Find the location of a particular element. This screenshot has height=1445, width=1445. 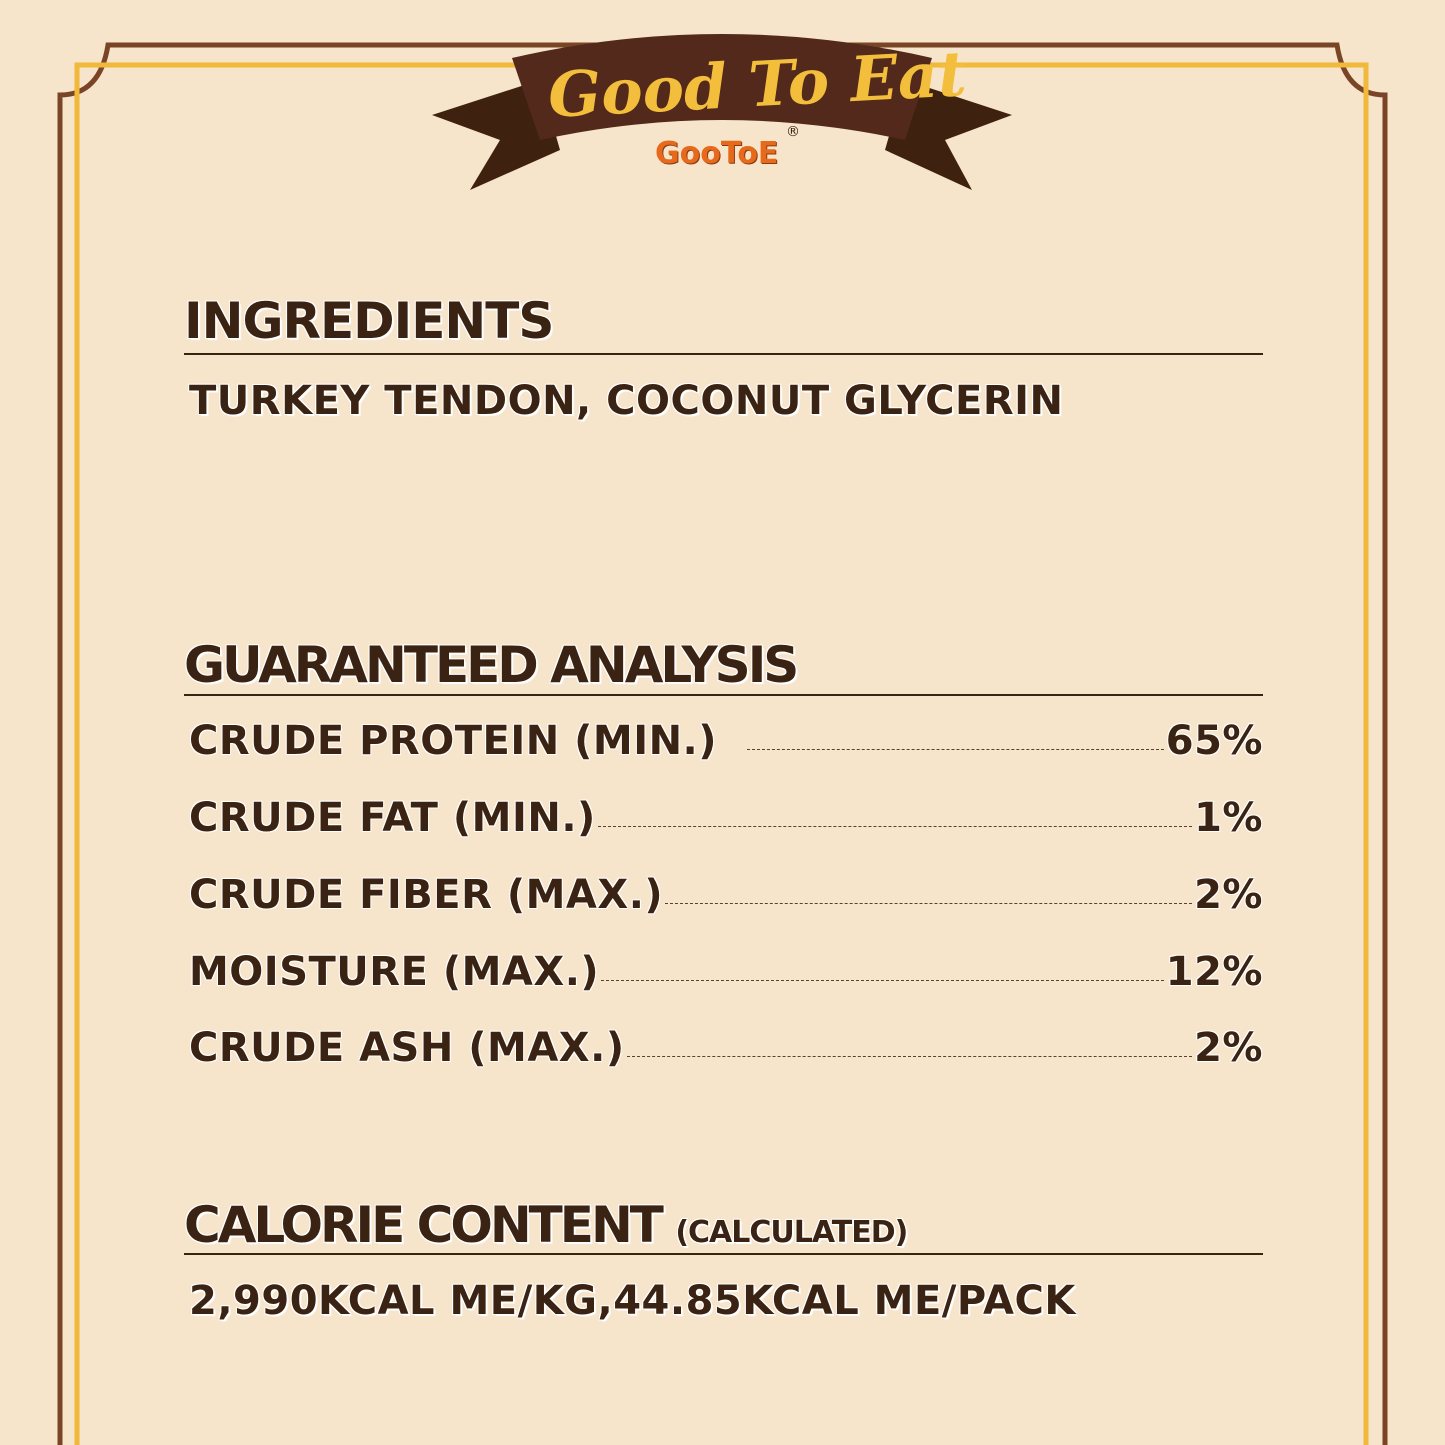

analysis-row: CRUDE PROTEIN (MIN.) 65% is located at coordinates (726, 741).